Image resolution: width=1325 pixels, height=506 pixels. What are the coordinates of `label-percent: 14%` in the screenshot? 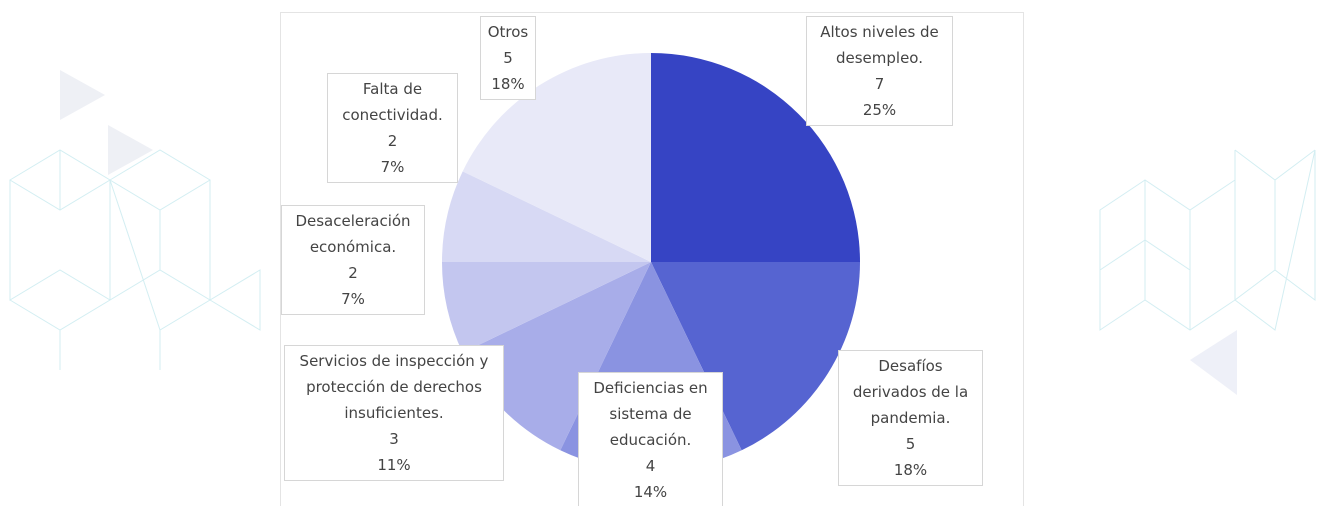 It's located at (650, 492).